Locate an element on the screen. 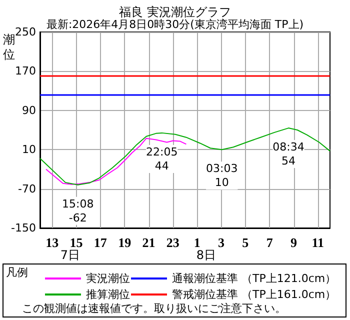 This screenshot has height=320, width=350. x-tick-label: 5 is located at coordinates (246, 242).